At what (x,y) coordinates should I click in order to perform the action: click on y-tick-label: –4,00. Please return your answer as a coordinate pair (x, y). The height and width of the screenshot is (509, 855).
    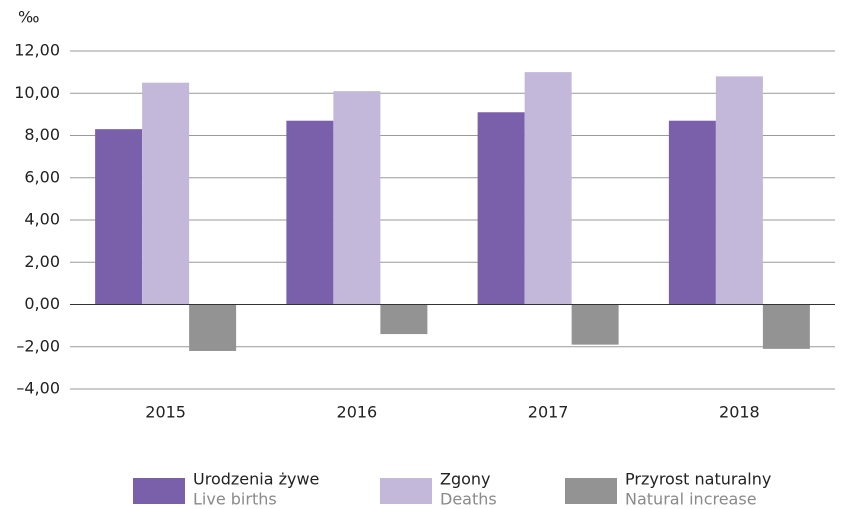
    Looking at the image, I should click on (38, 388).